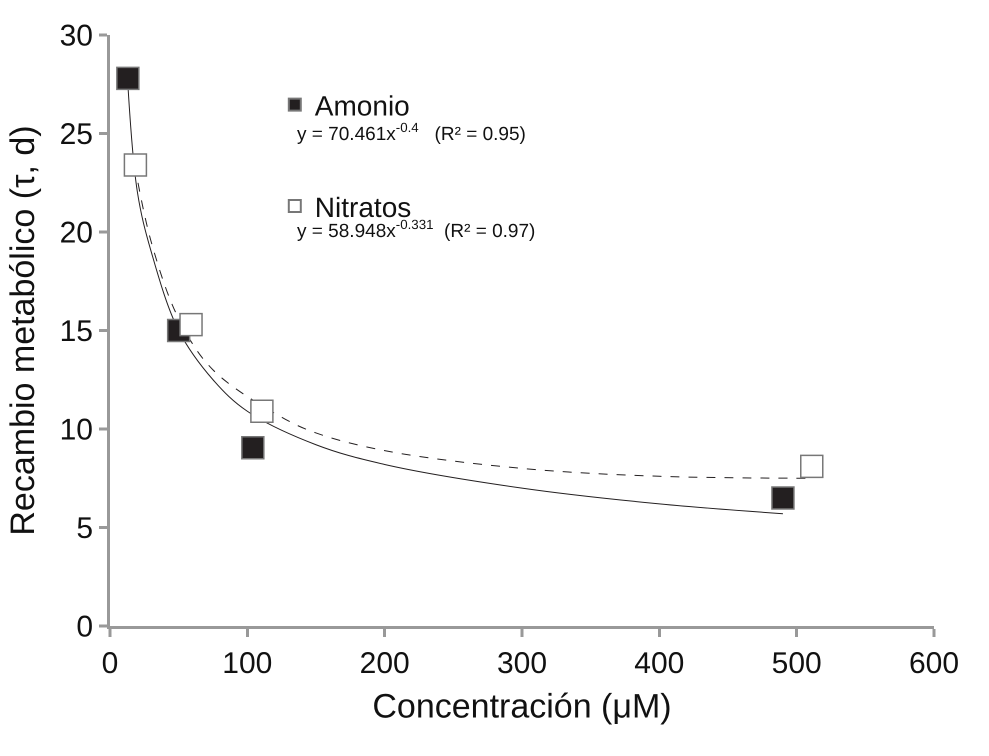 Image resolution: width=989 pixels, height=756 pixels. Describe the element at coordinates (76, 331) in the screenshot. I see `y-tick-label: 15` at that location.